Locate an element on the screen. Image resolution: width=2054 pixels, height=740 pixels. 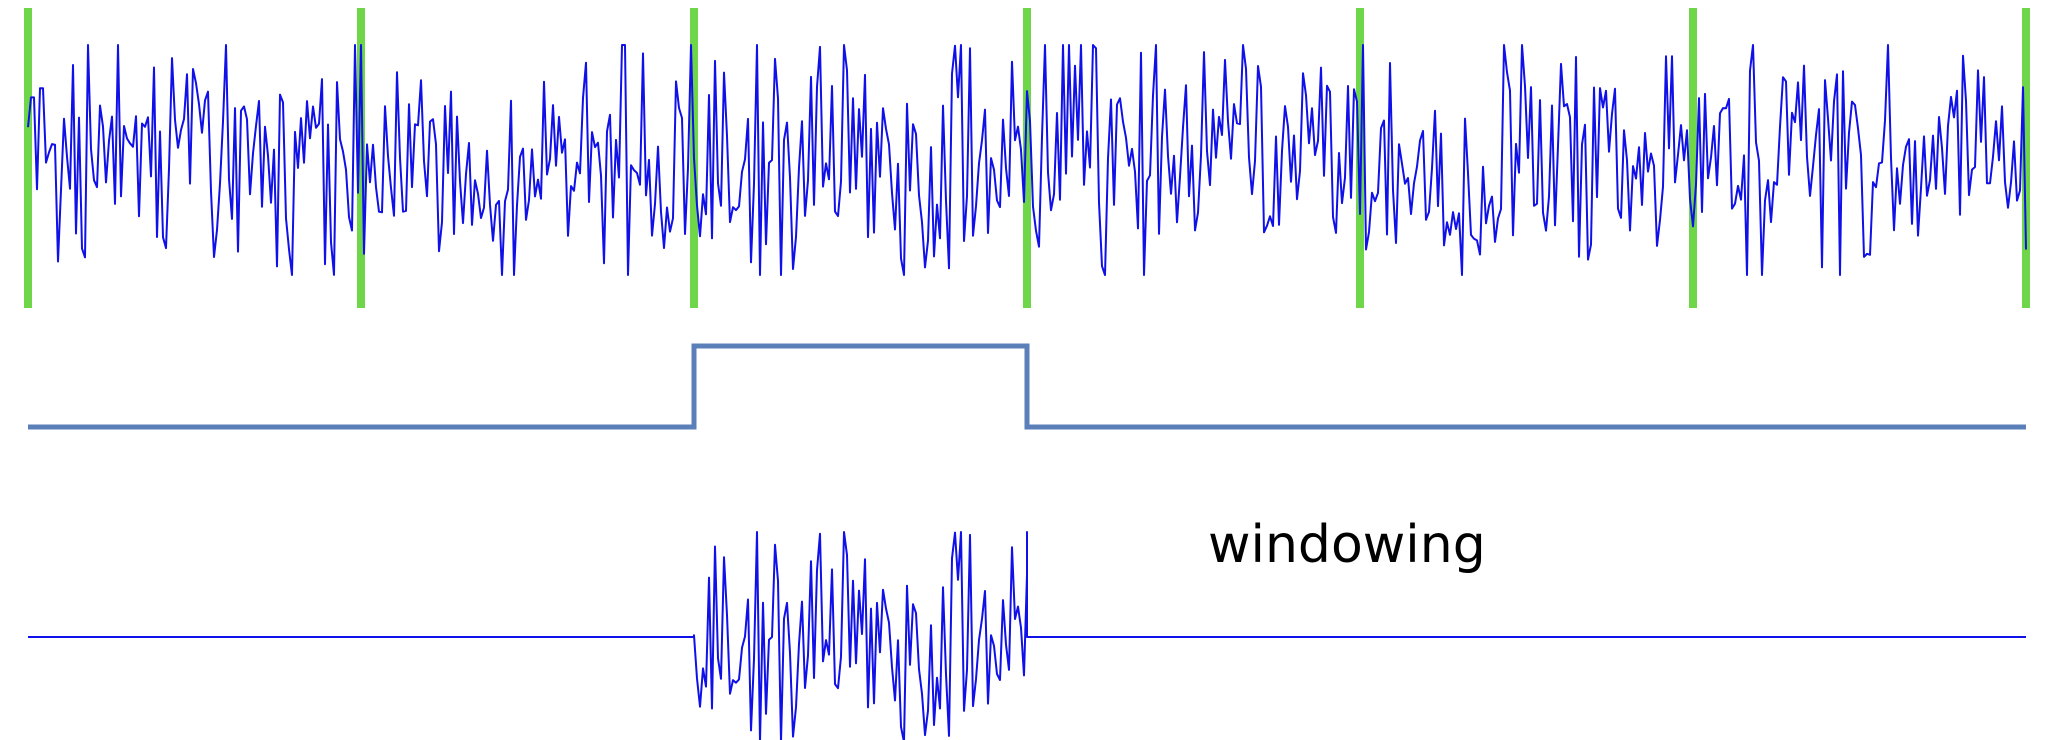
windowing-label: windowing is located at coordinates (1347, 545).